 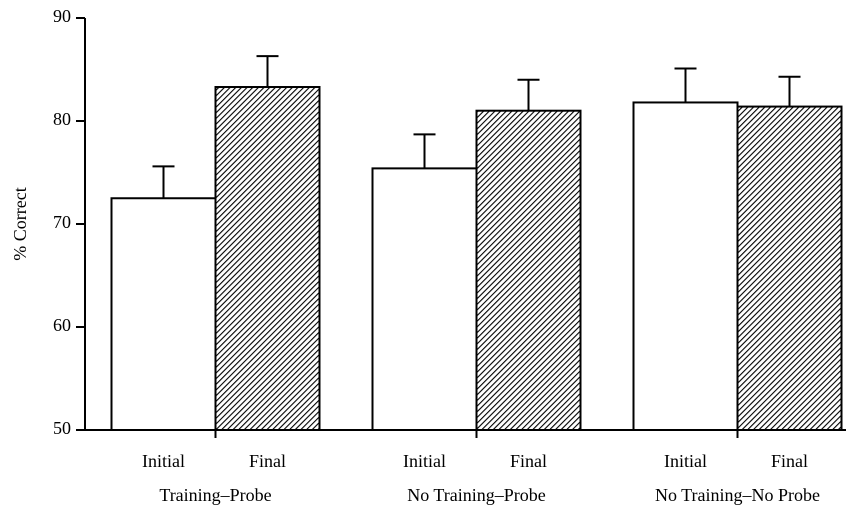 What do you see at coordinates (215, 495) in the screenshot?
I see `category-label: Training–Probe` at bounding box center [215, 495].